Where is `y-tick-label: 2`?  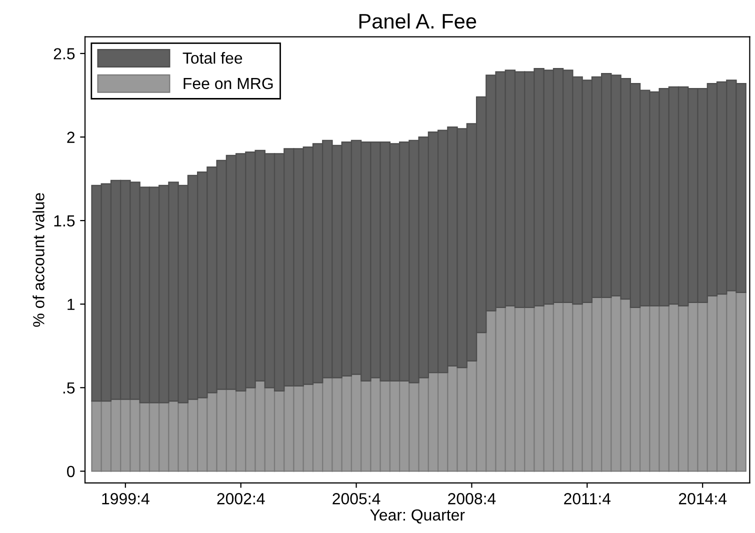
y-tick-label: 2 is located at coordinates (70, 137).